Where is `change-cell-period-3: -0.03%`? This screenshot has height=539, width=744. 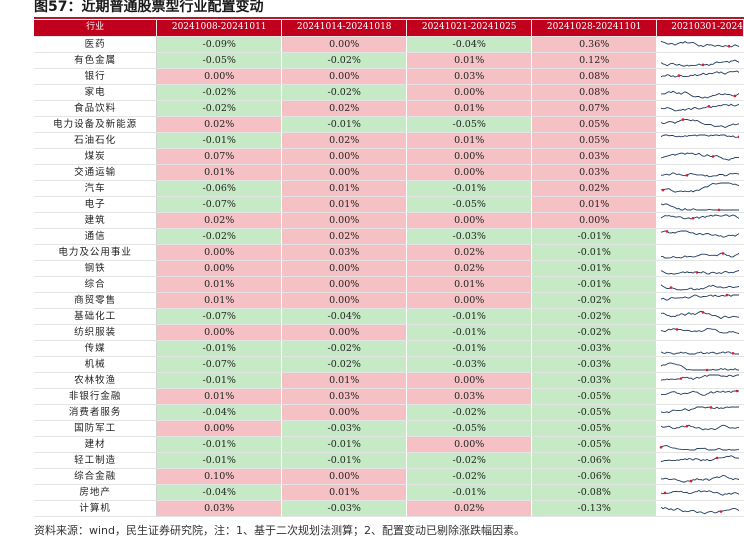 change-cell-period-3: -0.03% is located at coordinates (469, 236).